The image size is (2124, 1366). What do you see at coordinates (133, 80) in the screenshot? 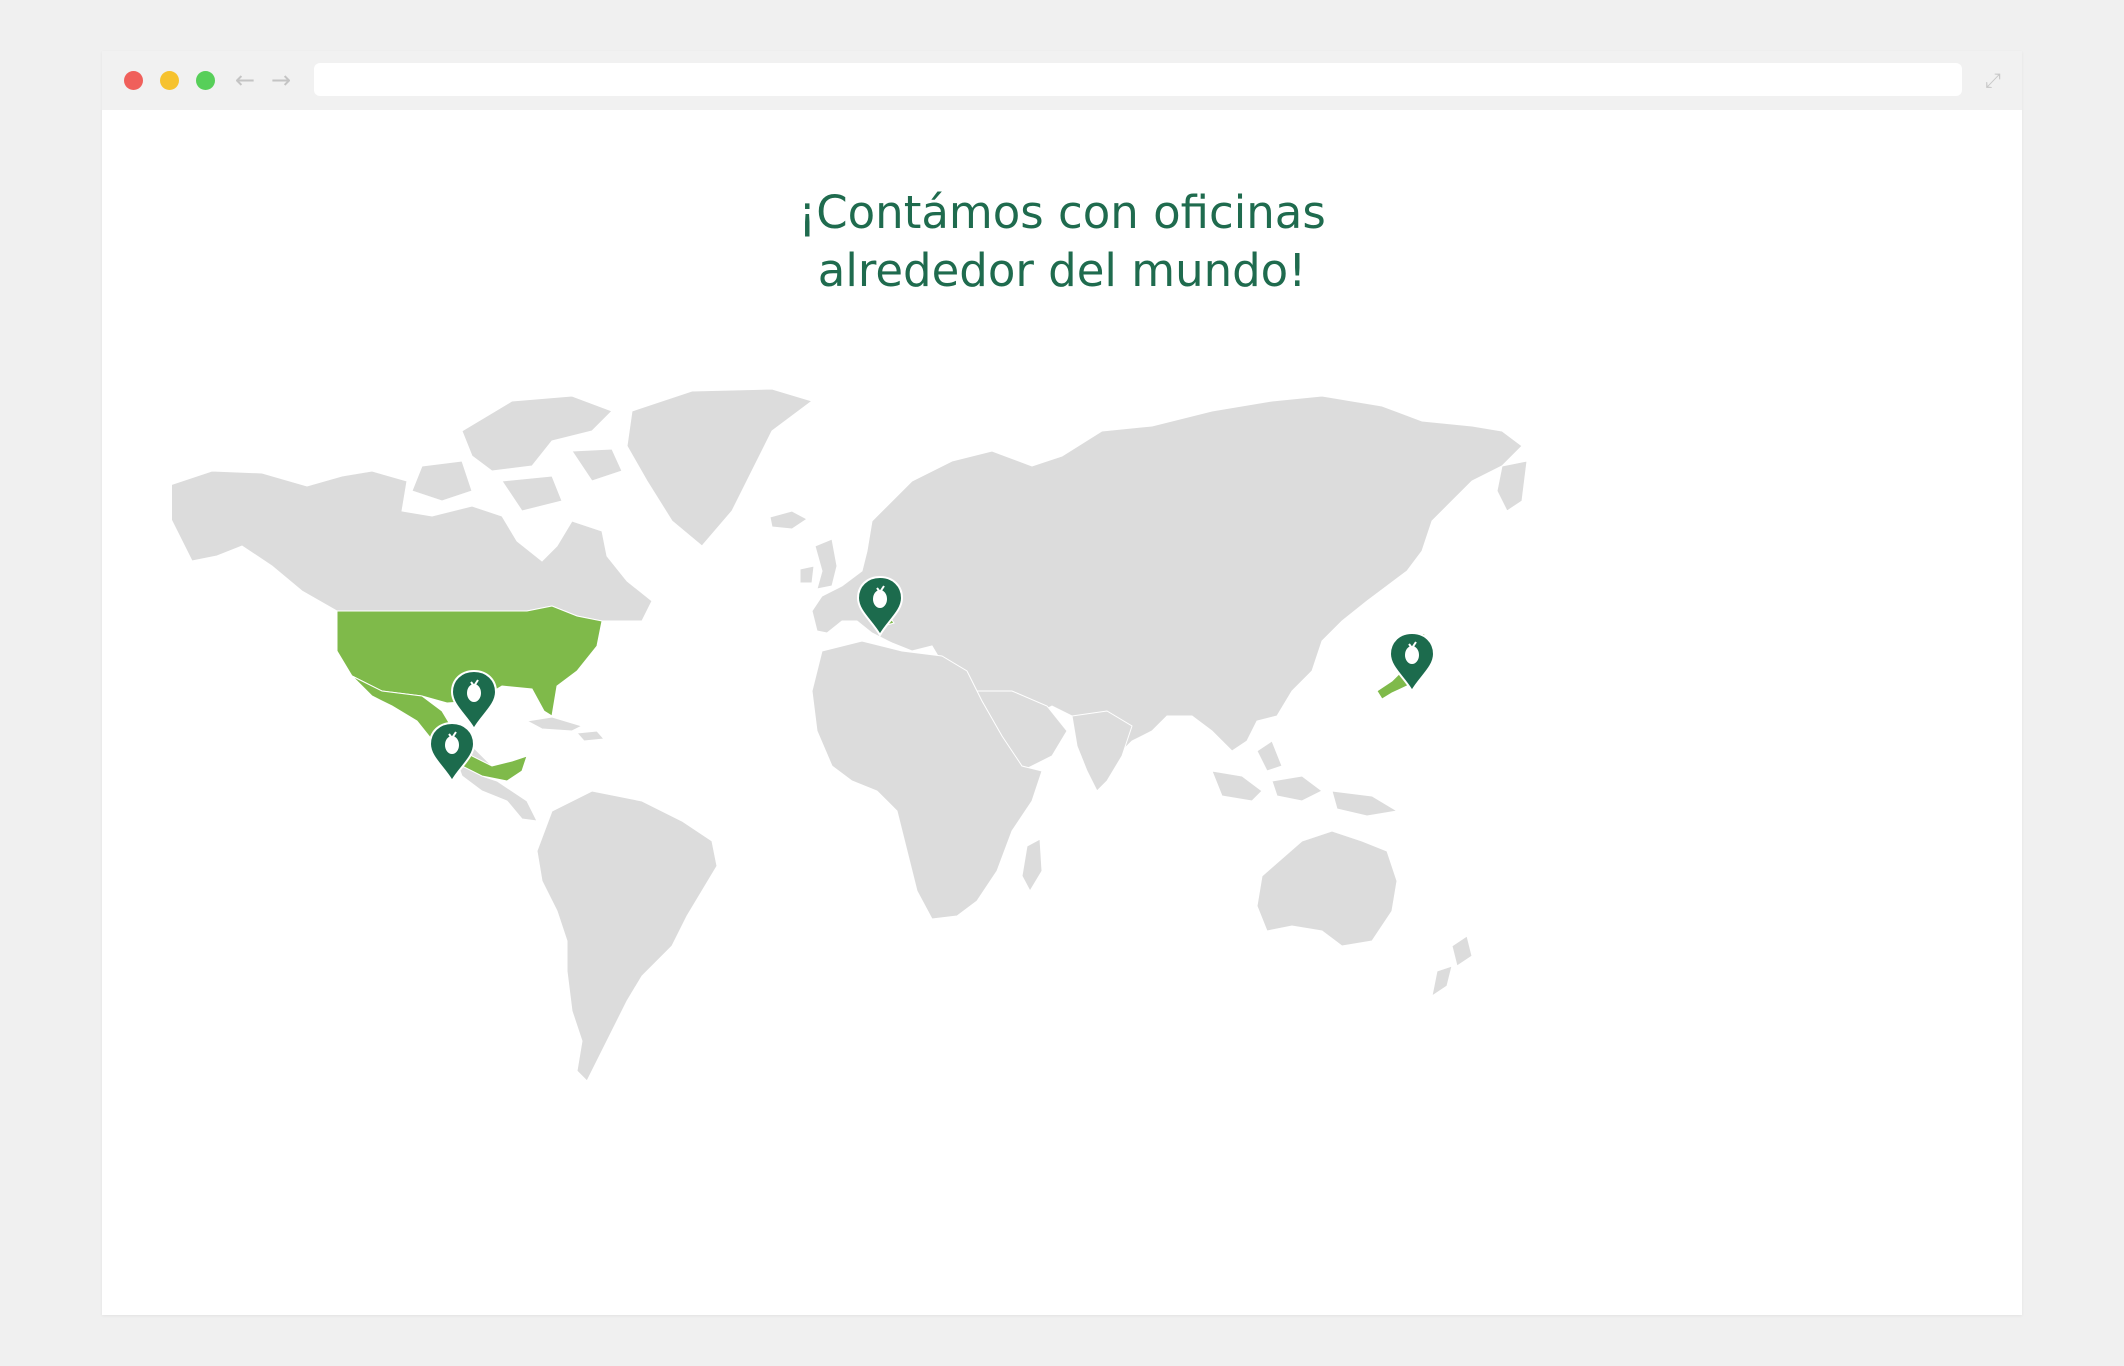
I see `close-window-button` at bounding box center [133, 80].